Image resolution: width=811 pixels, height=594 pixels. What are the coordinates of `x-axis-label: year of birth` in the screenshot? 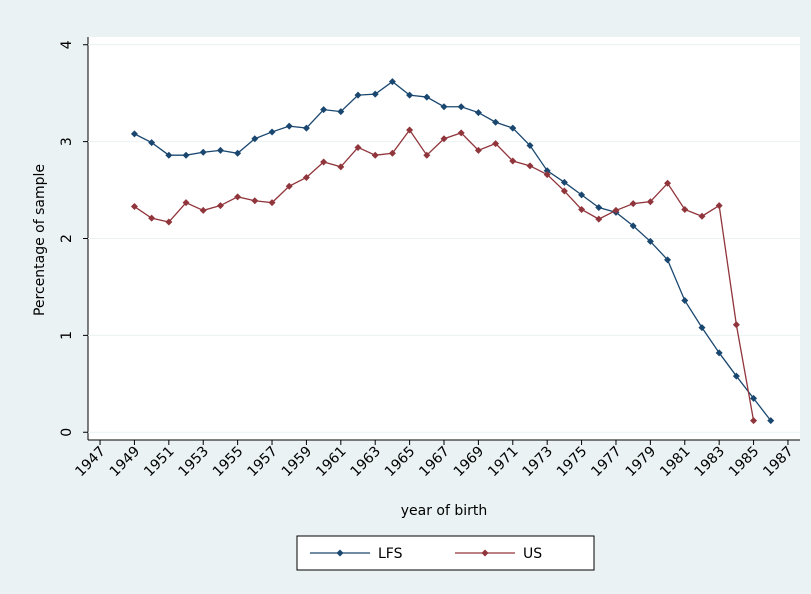 It's located at (444, 511).